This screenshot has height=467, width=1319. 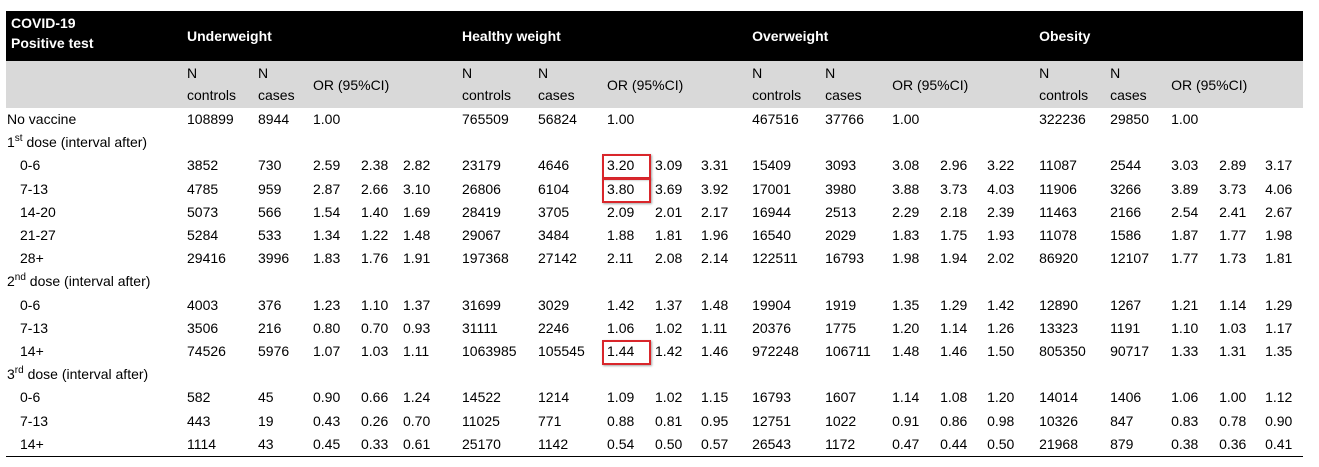 What do you see at coordinates (775, 258) in the screenshot?
I see `n-controls-cell: 122511` at bounding box center [775, 258].